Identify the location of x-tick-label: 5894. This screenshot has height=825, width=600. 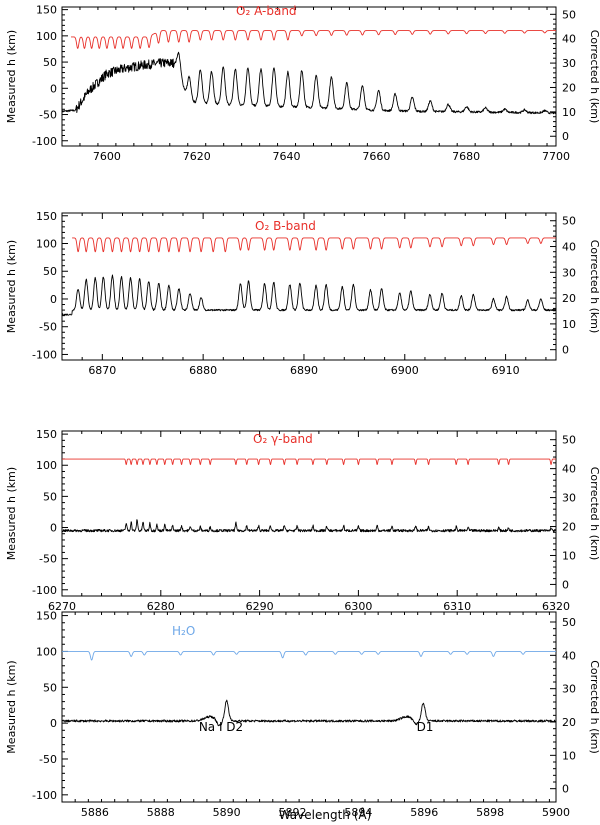
(358, 812).